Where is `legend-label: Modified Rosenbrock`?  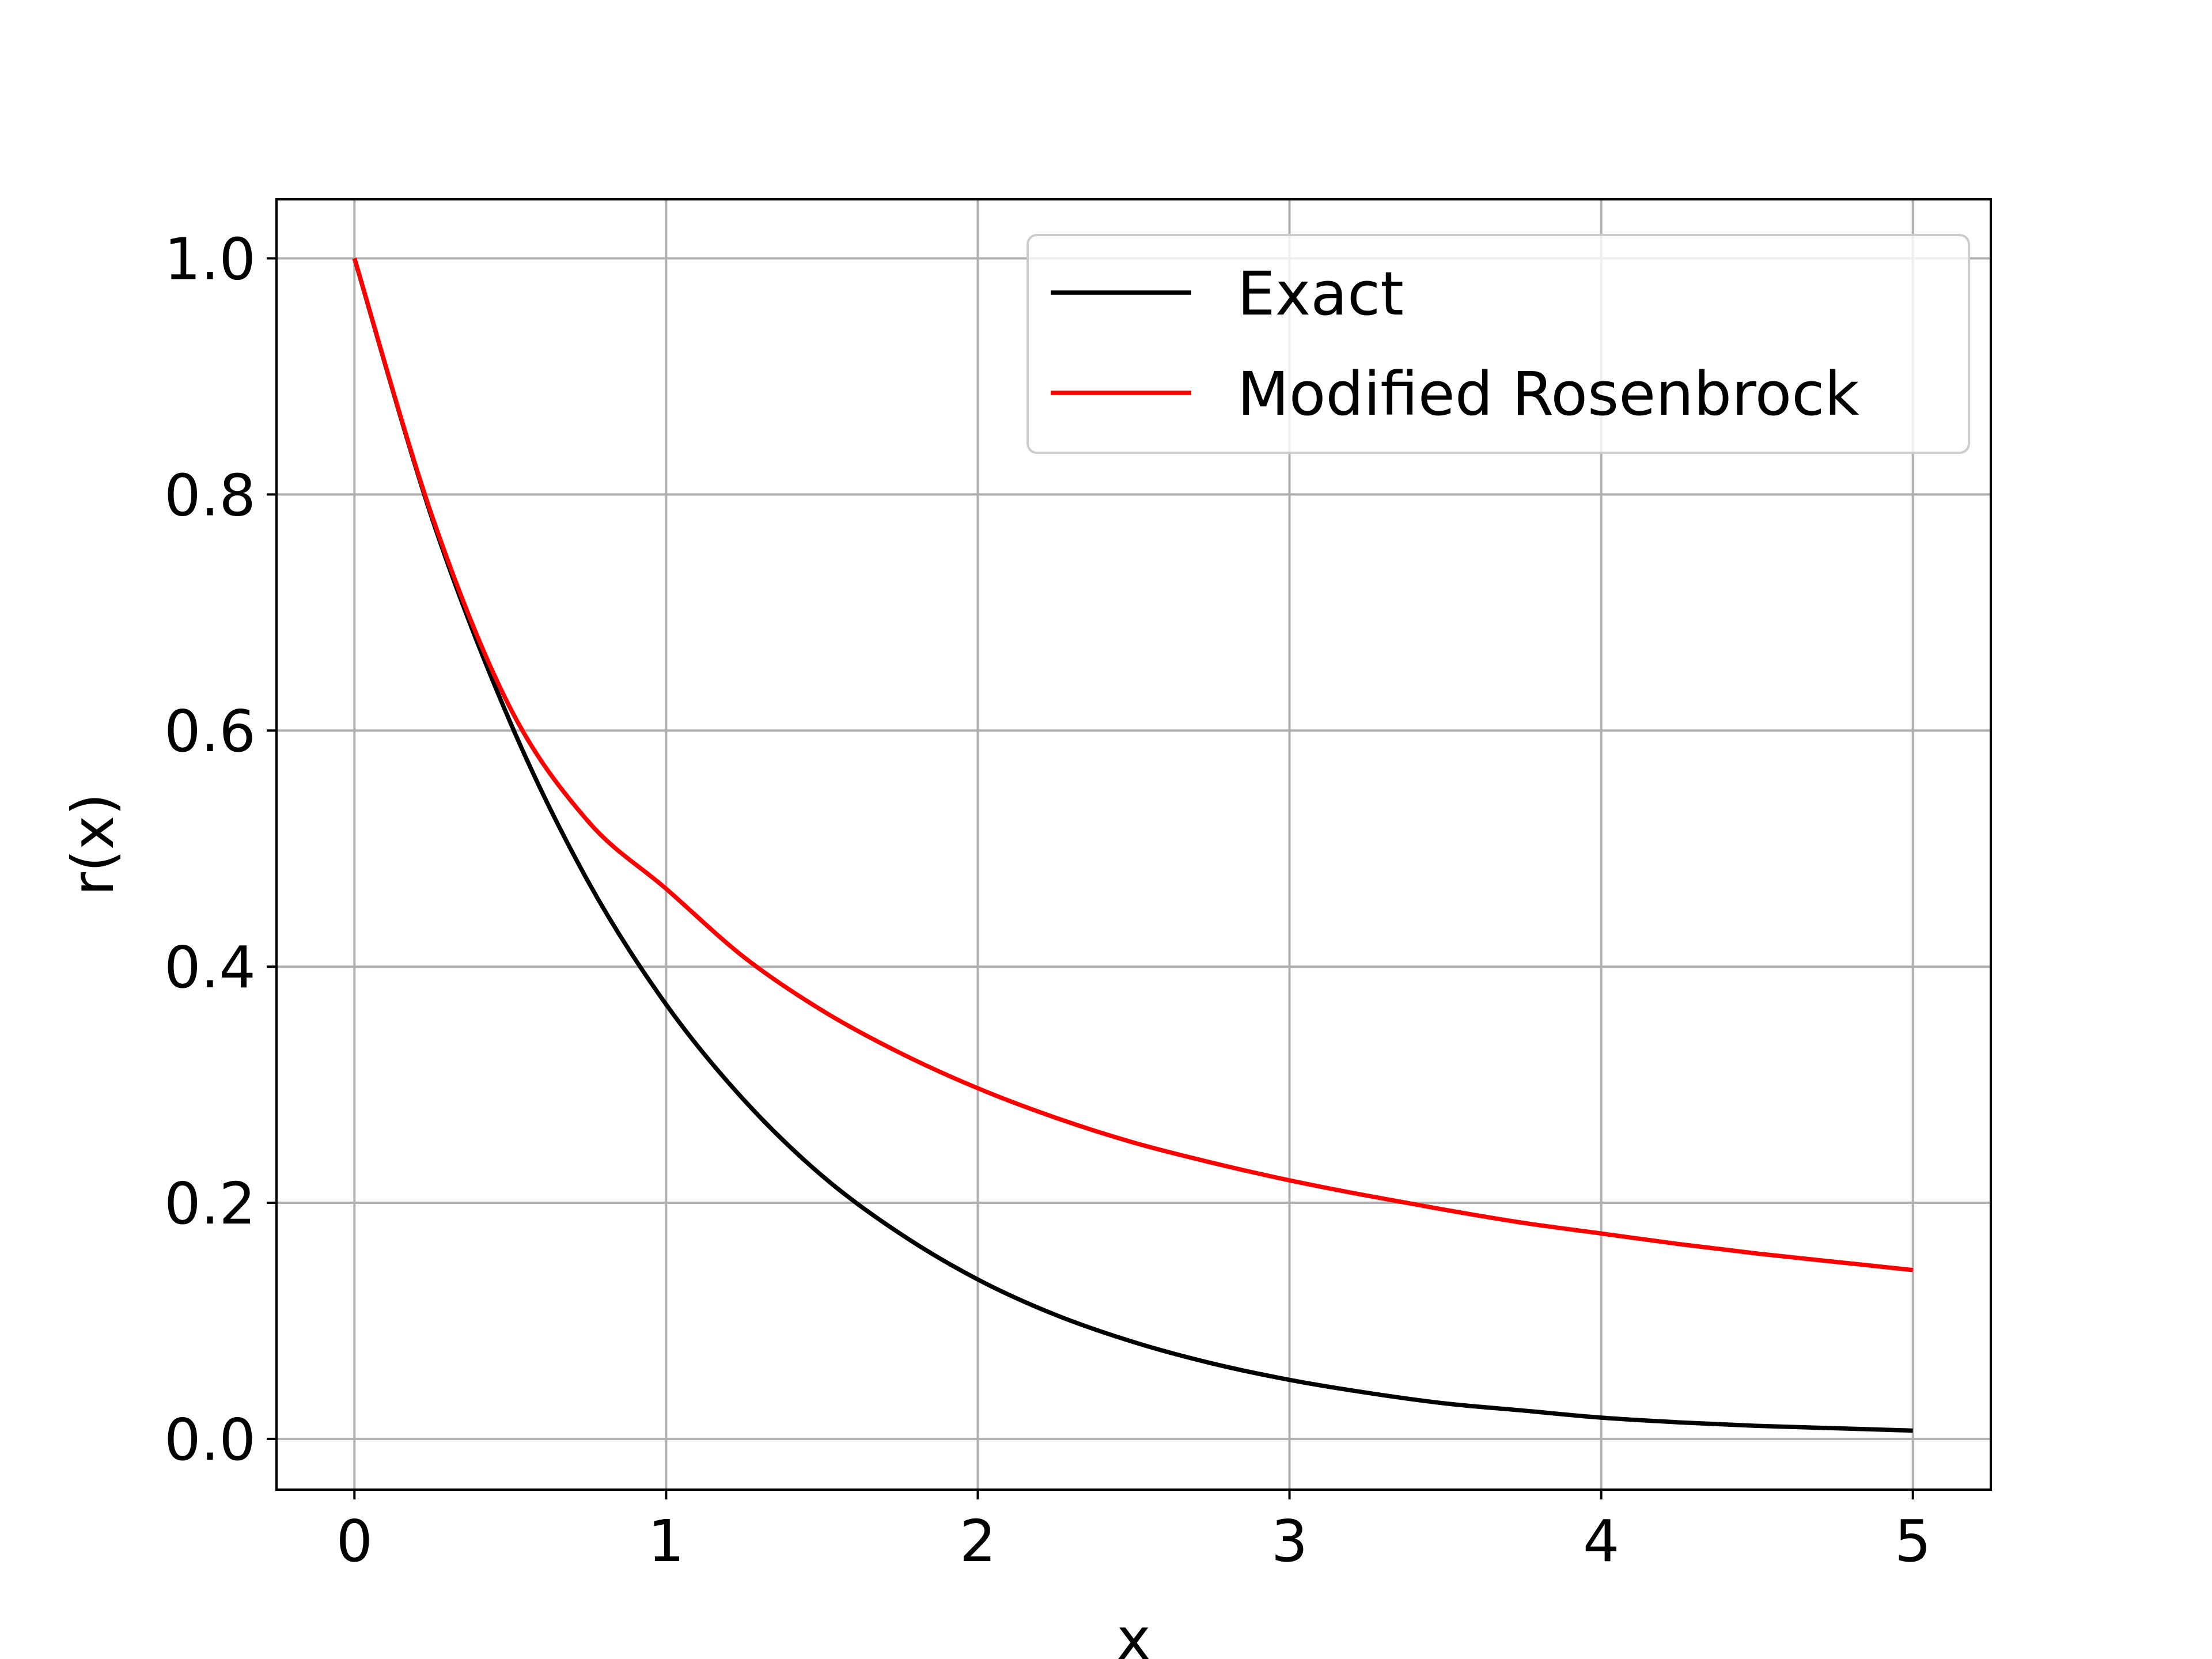
legend-label: Modified Rosenbrock is located at coordinates (1548, 394).